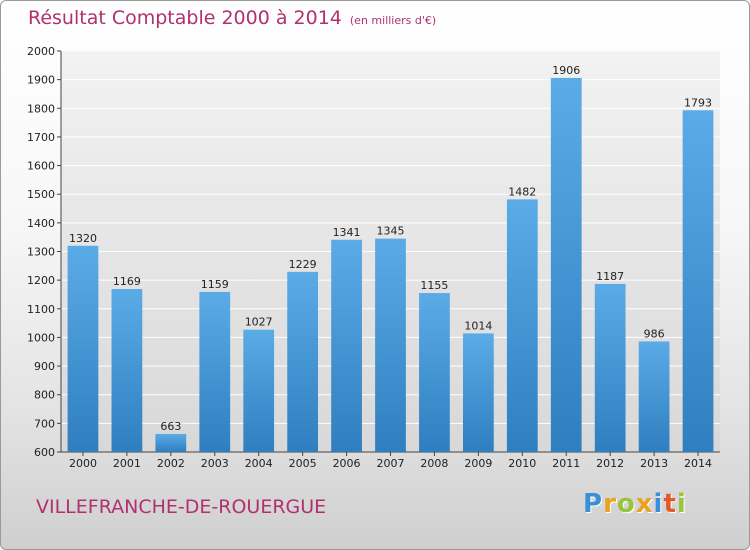 This screenshot has width=750, height=550. What do you see at coordinates (610, 504) in the screenshot?
I see `logo-letter: r` at bounding box center [610, 504].